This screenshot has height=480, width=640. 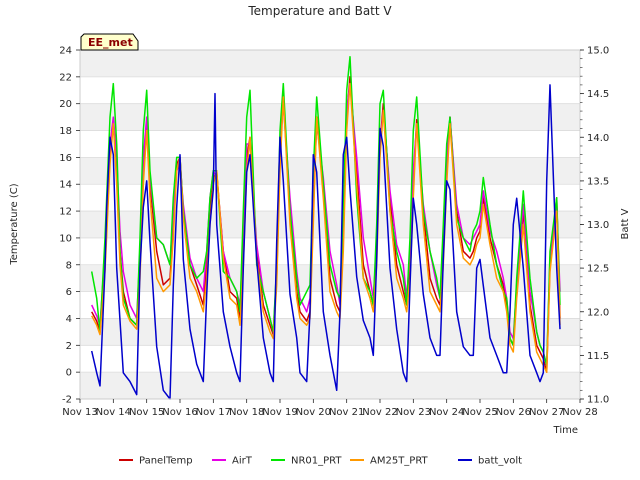 I want to click on y-axis-right: 11.0 11.5 12.0 12.5 13.0 13.5 14.0 14.5 15.0, so click(x=594, y=226).